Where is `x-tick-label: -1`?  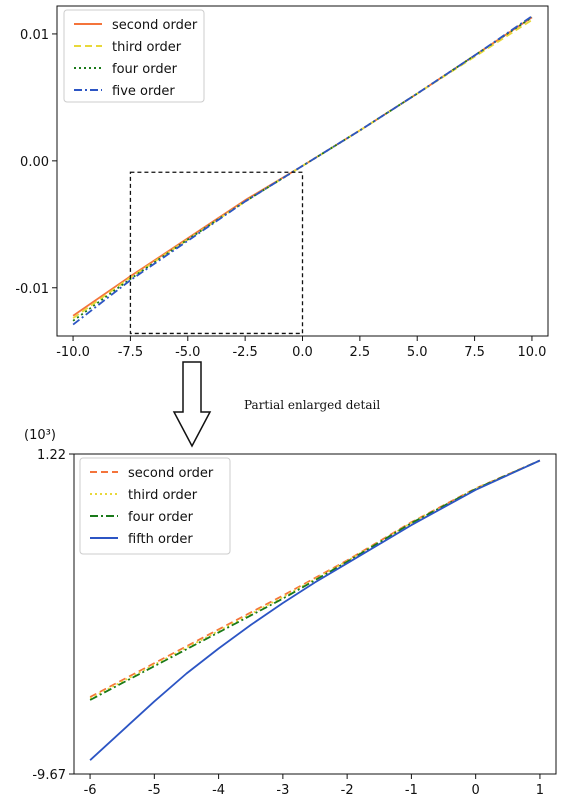
x-tick-label: -1 is located at coordinates (411, 790).